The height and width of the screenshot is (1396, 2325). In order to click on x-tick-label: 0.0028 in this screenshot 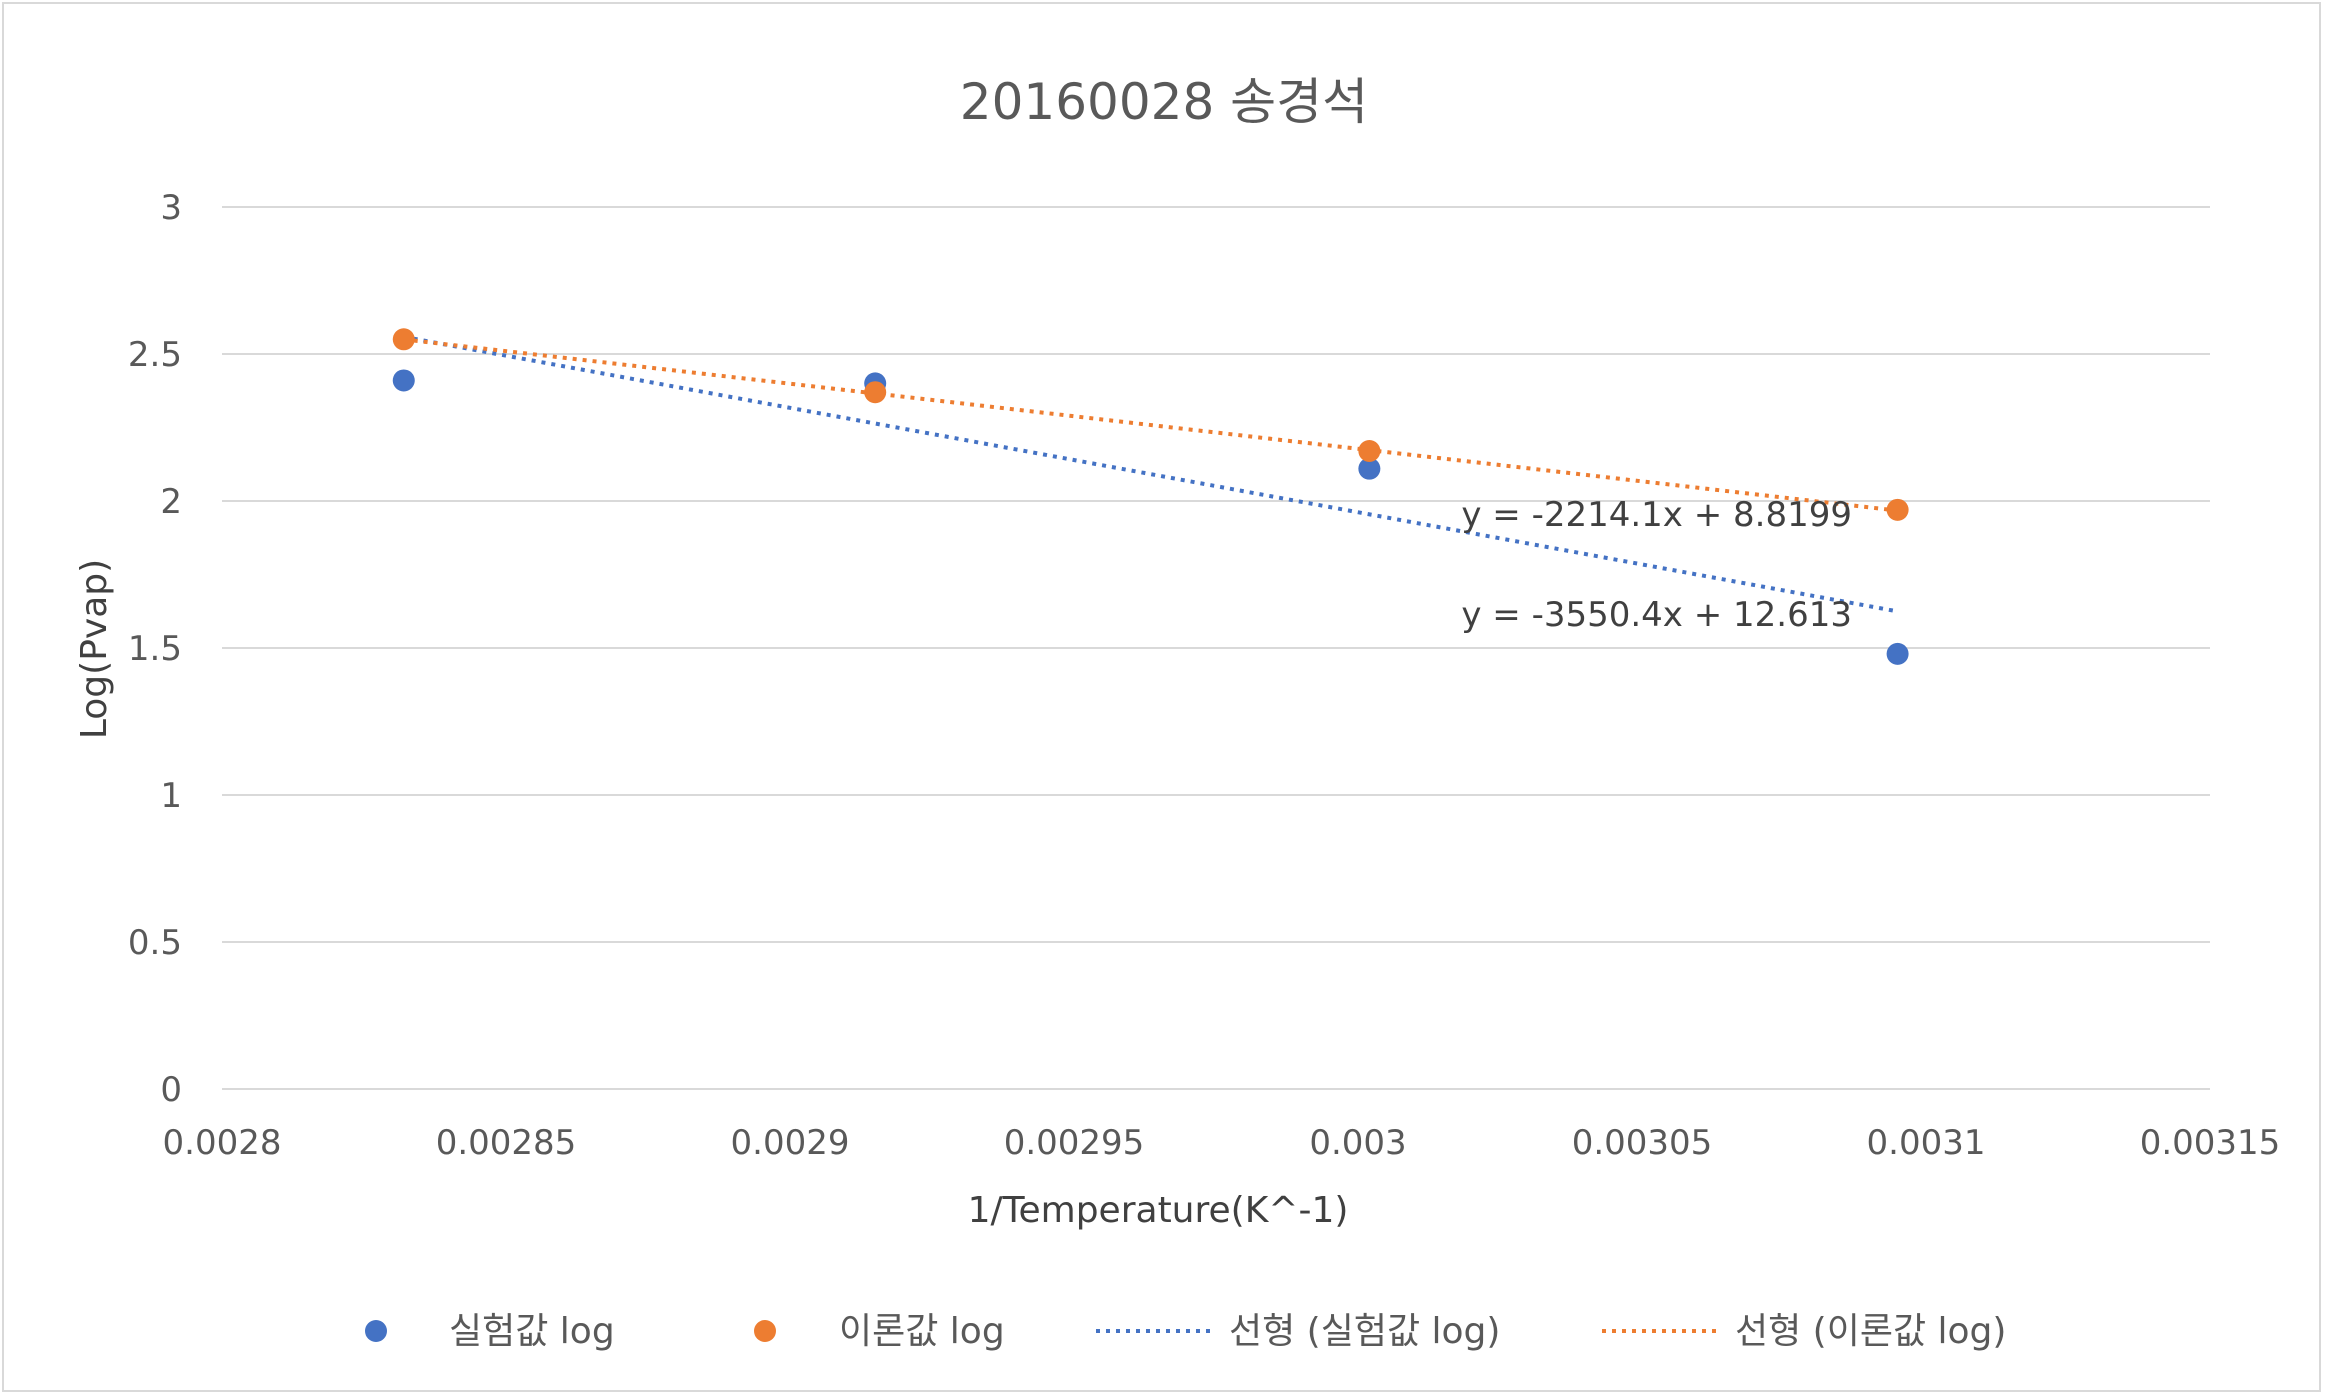, I will do `click(222, 1143)`.